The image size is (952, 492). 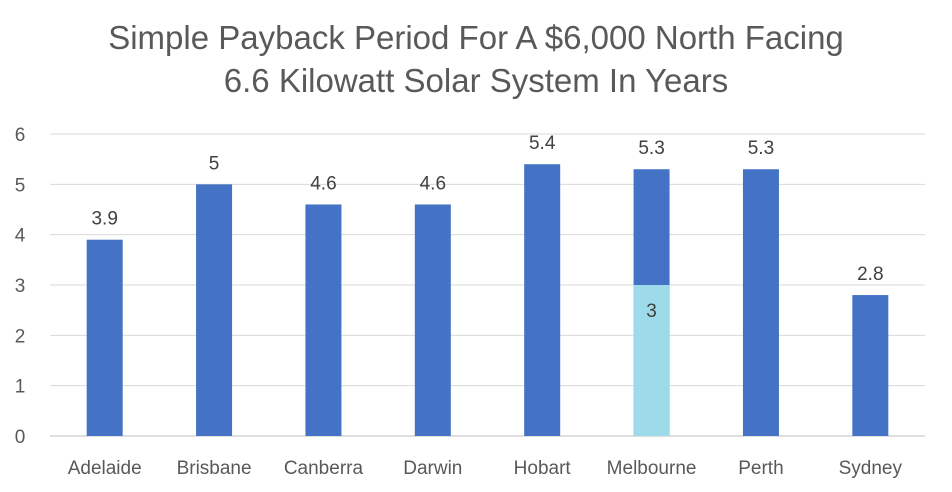 I want to click on x-tick-label: Darwin, so click(x=432, y=468).